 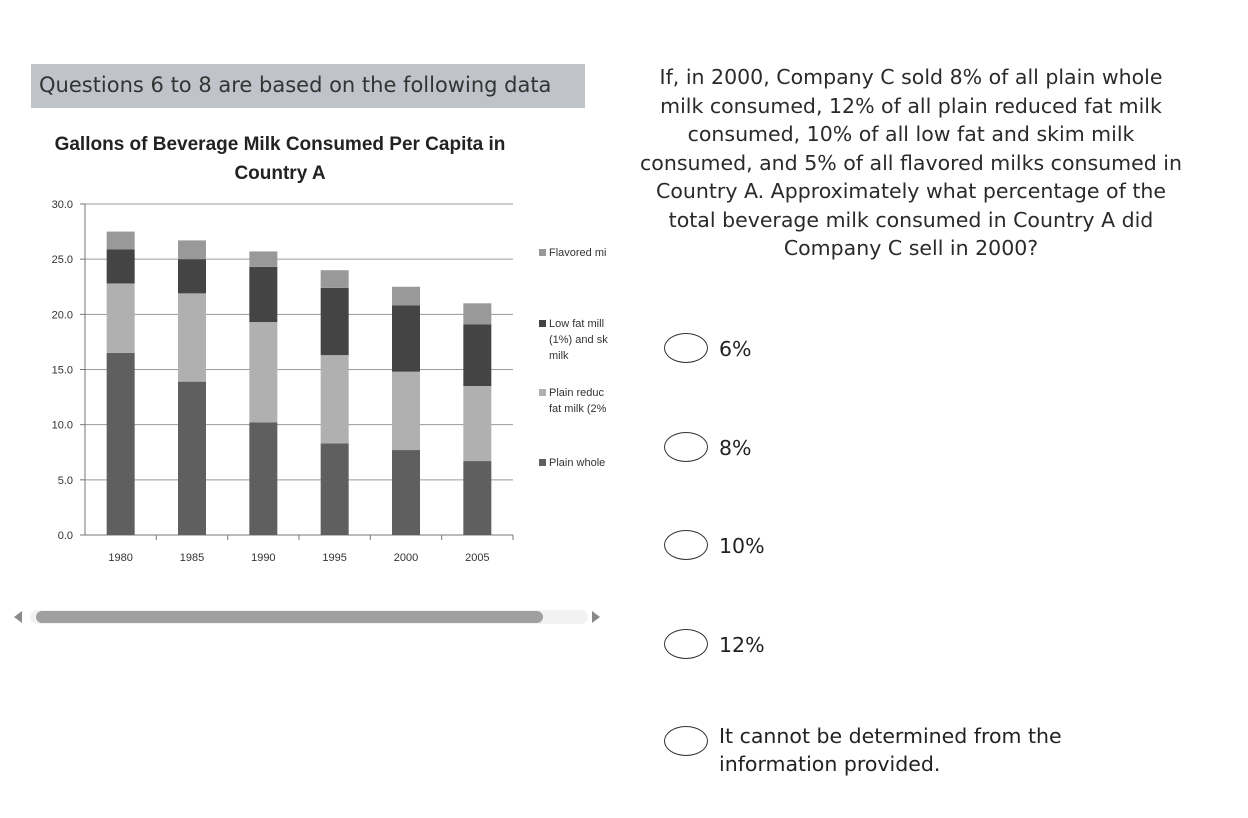 I want to click on x-tick-label: 1995, so click(x=334, y=558).